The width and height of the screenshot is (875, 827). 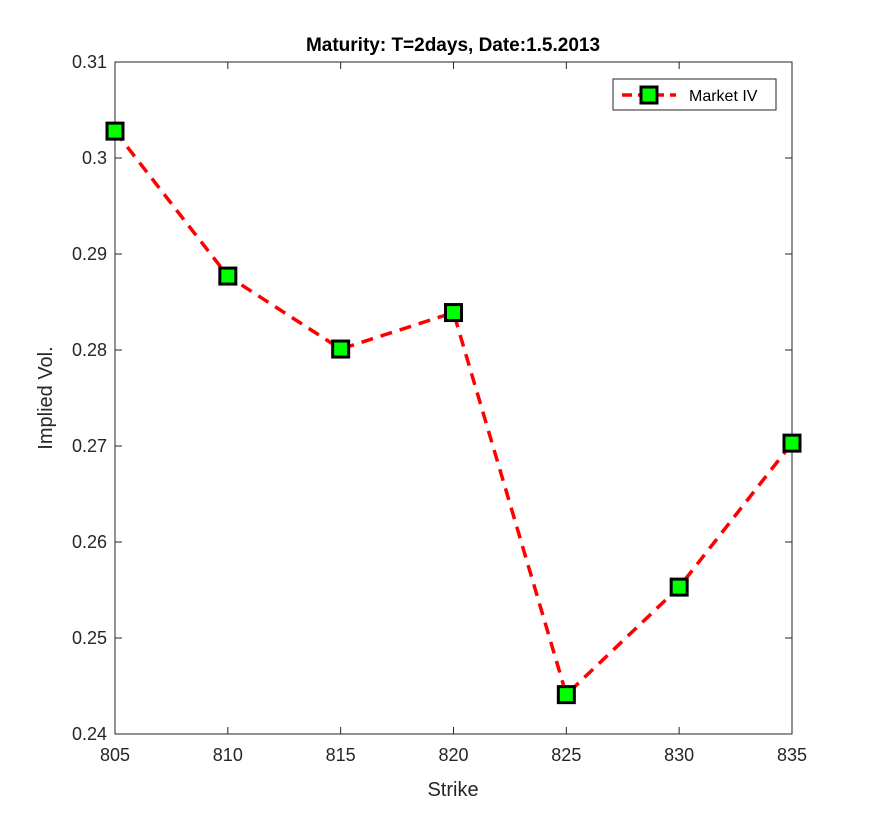 I want to click on y-tick-label: 0.24, so click(x=89, y=734).